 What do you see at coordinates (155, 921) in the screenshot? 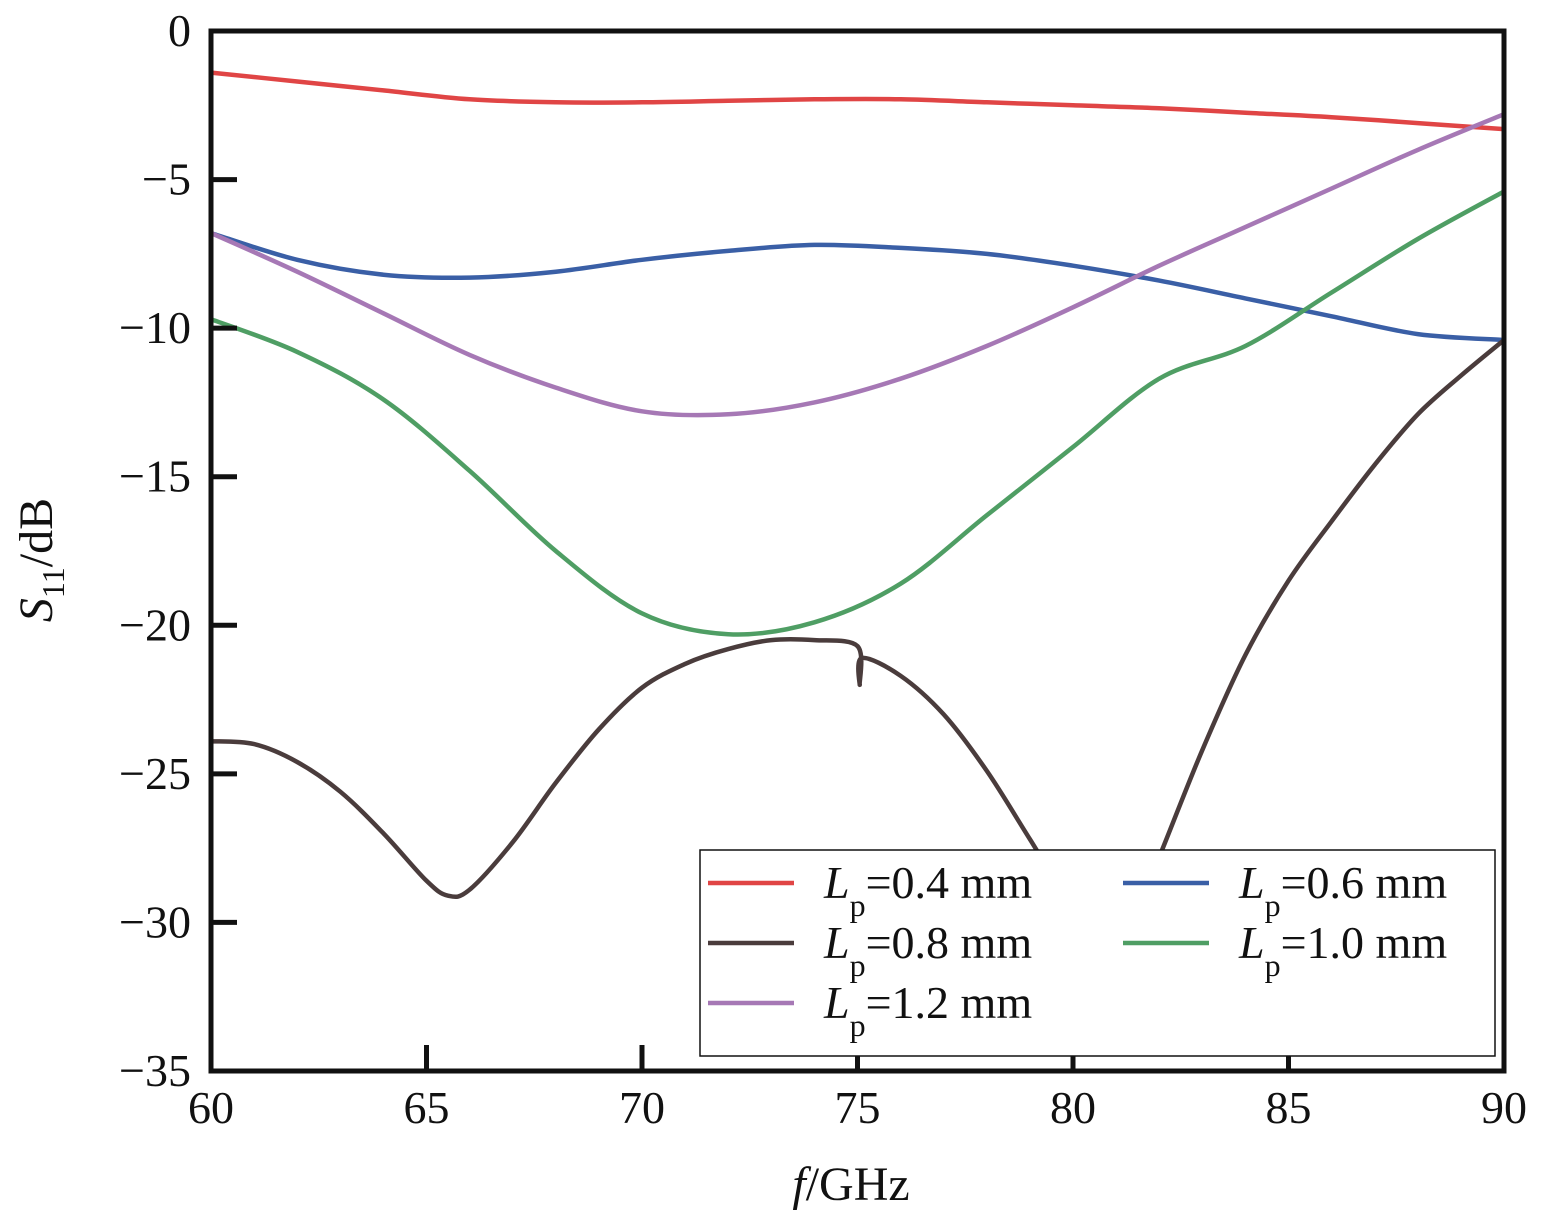
I see `y-tick-label: −30` at bounding box center [155, 921].